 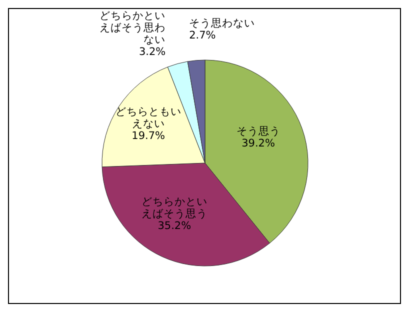 I want to click on slice-label: どちらかといえばそう思う, so click(x=174, y=208).